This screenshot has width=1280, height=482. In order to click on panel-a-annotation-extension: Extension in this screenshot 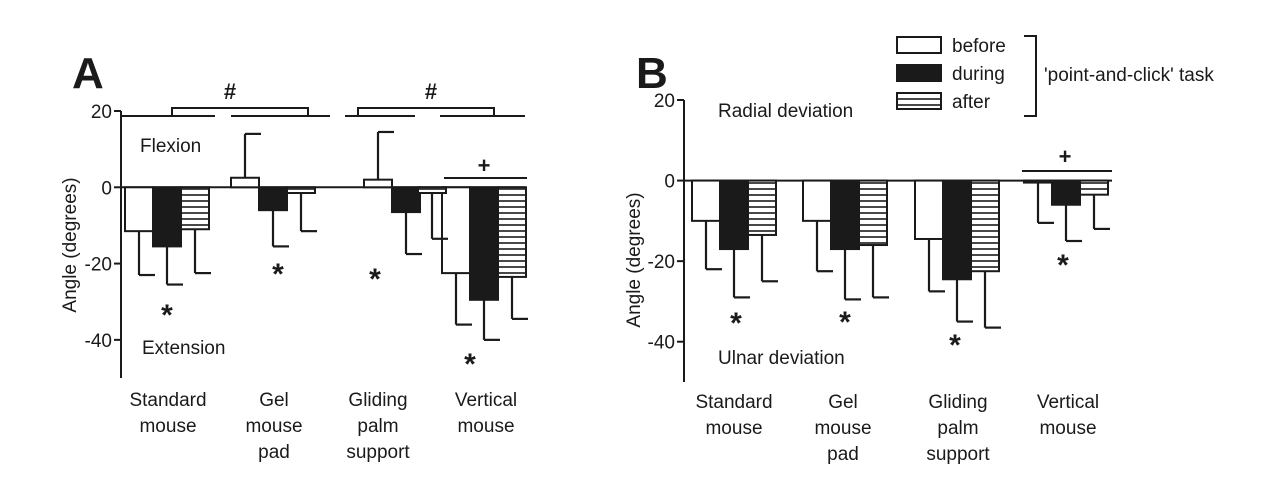, I will do `click(183, 348)`.